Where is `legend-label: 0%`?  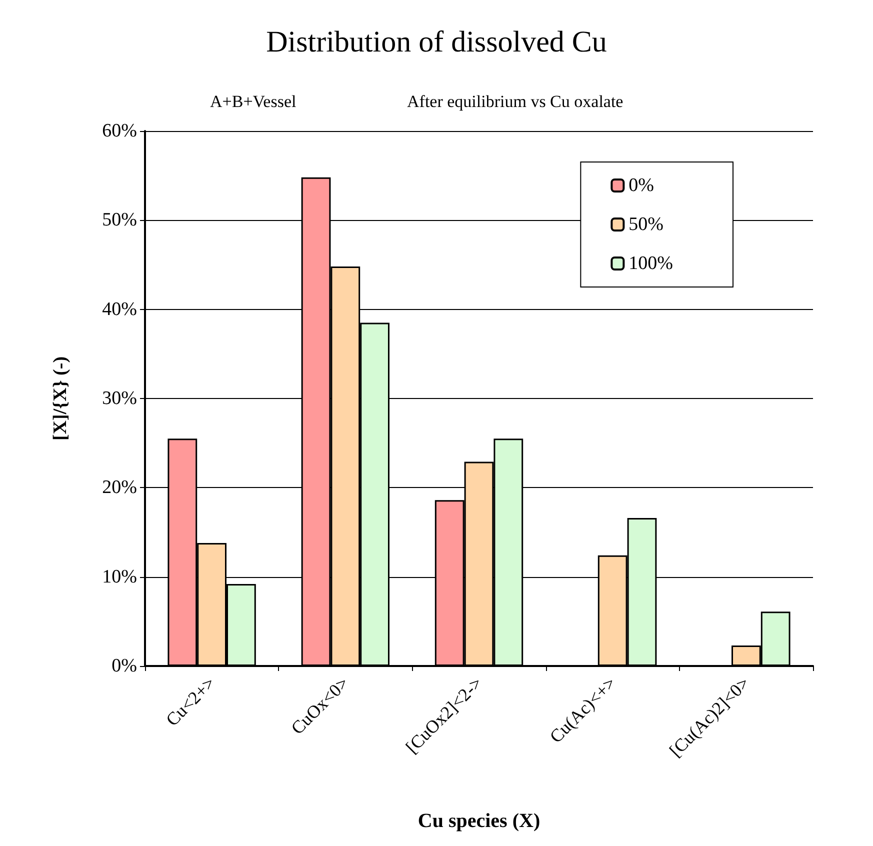 legend-label: 0% is located at coordinates (641, 185).